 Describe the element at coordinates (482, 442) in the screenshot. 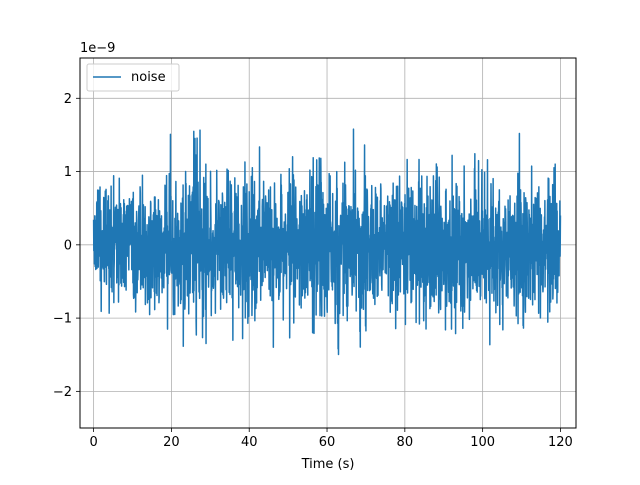

I see `x-tick-label: 100` at that location.